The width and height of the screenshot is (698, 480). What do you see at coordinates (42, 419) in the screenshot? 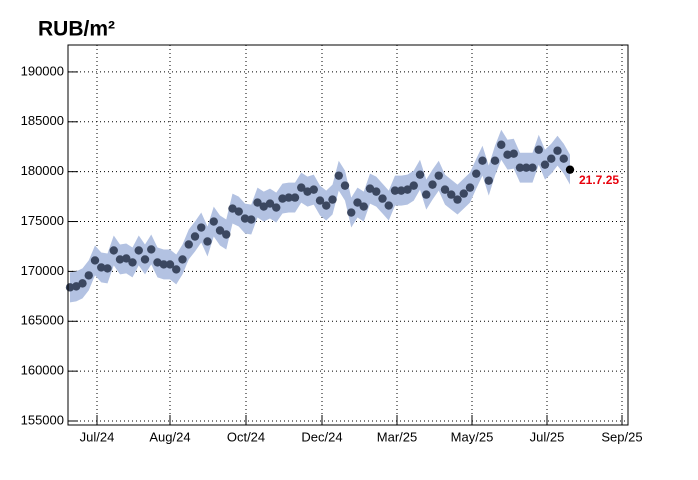
I see `y-tick-label: 155000` at bounding box center [42, 419].